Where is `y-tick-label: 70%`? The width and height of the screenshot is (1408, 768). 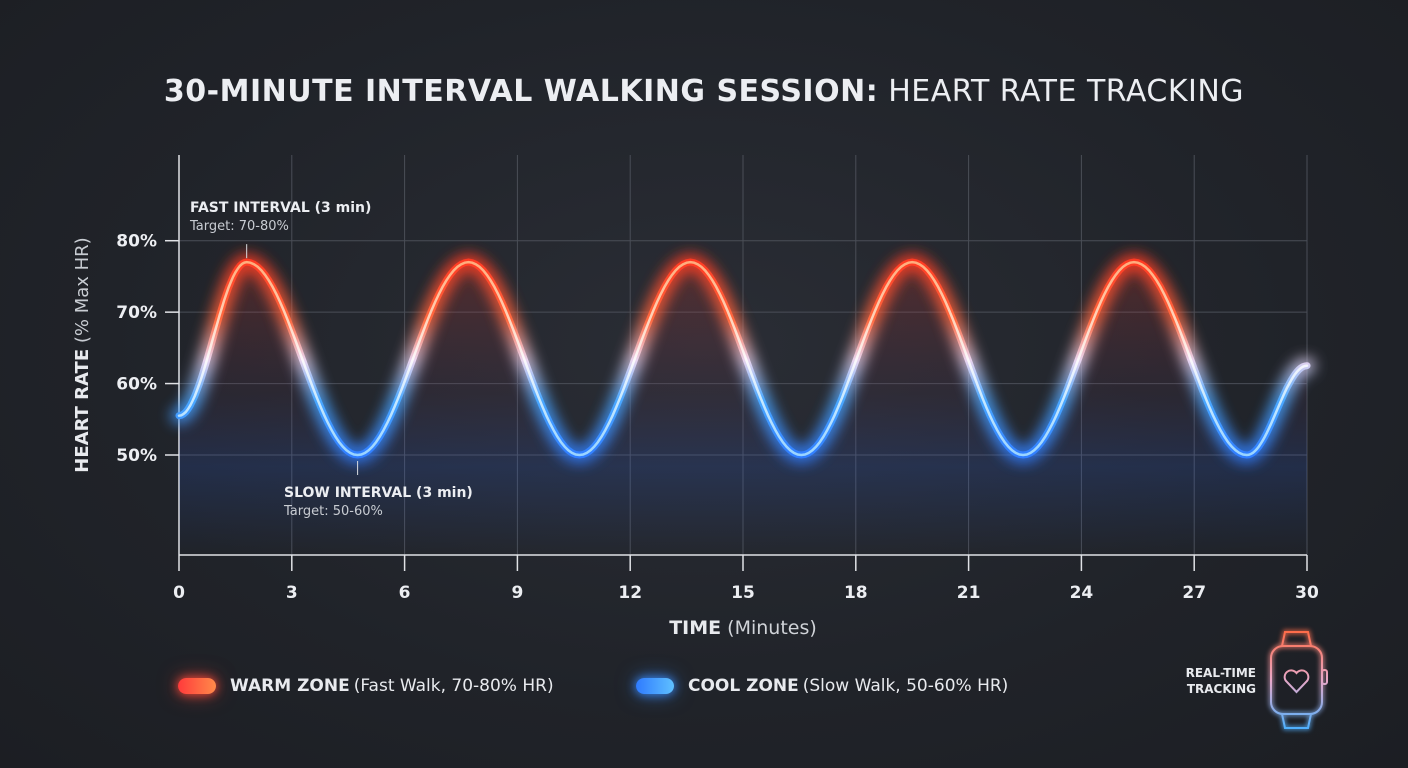 y-tick-label: 70% is located at coordinates (136, 313).